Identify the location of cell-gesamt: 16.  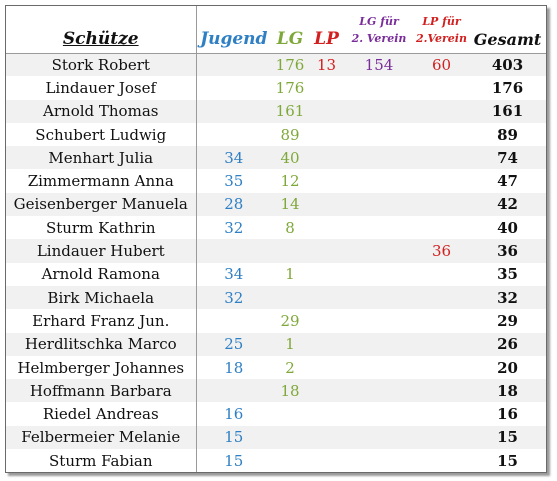
(507, 414).